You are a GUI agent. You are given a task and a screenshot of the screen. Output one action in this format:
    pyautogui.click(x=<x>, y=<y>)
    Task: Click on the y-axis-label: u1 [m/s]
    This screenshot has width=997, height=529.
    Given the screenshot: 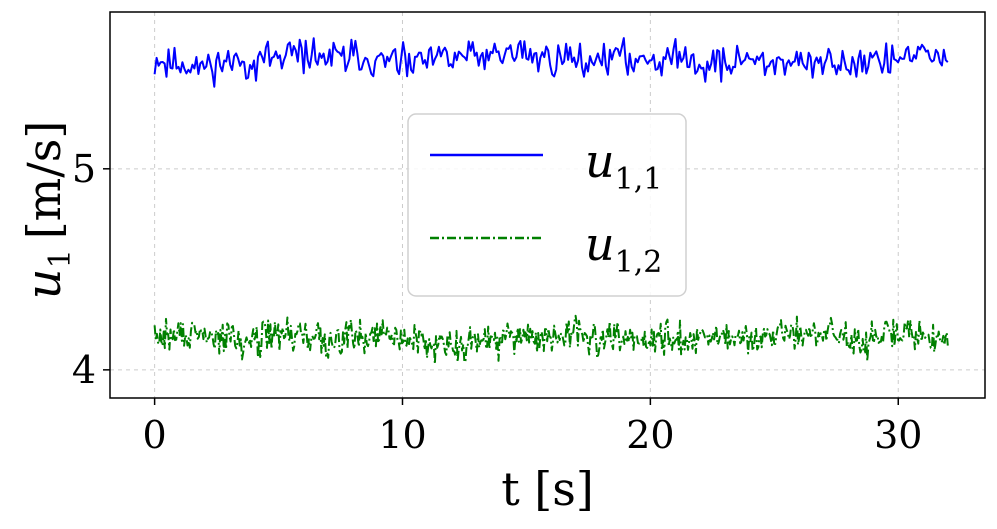 What is the action you would take?
    pyautogui.click(x=47, y=210)
    